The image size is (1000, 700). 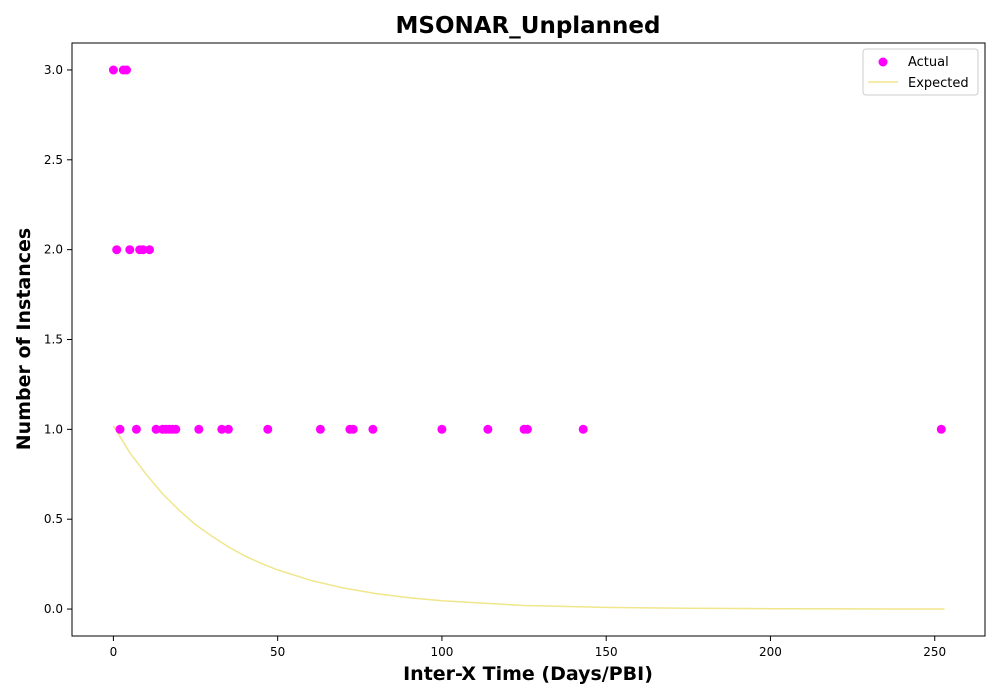 I want to click on legend: Actual Expected, so click(x=920, y=72).